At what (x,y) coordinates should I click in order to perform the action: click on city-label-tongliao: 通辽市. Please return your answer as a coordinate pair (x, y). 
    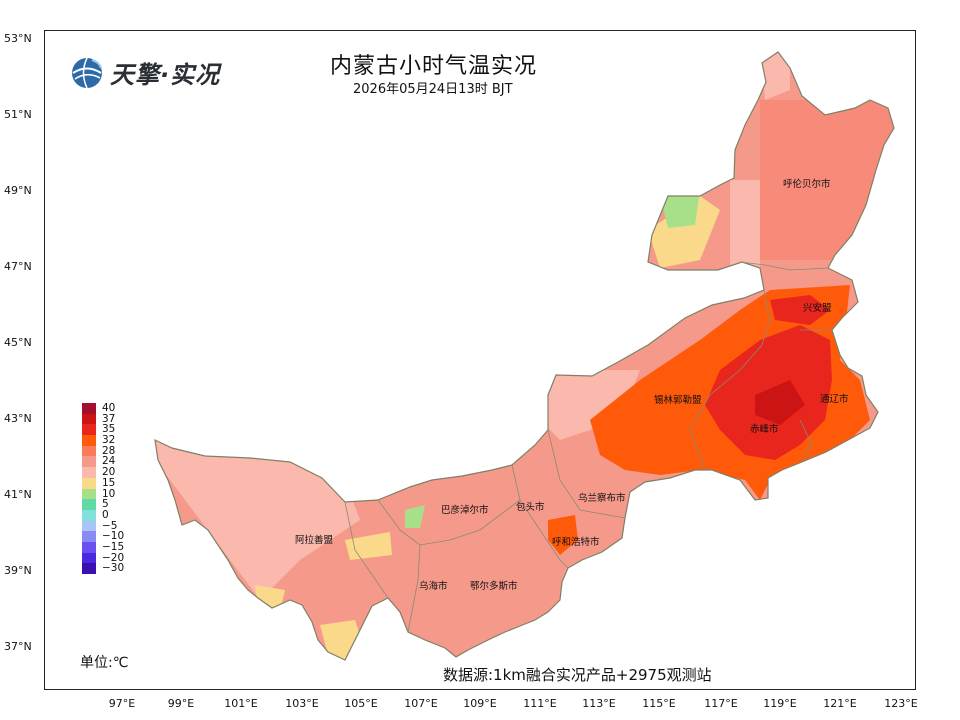
    Looking at the image, I should click on (834, 399).